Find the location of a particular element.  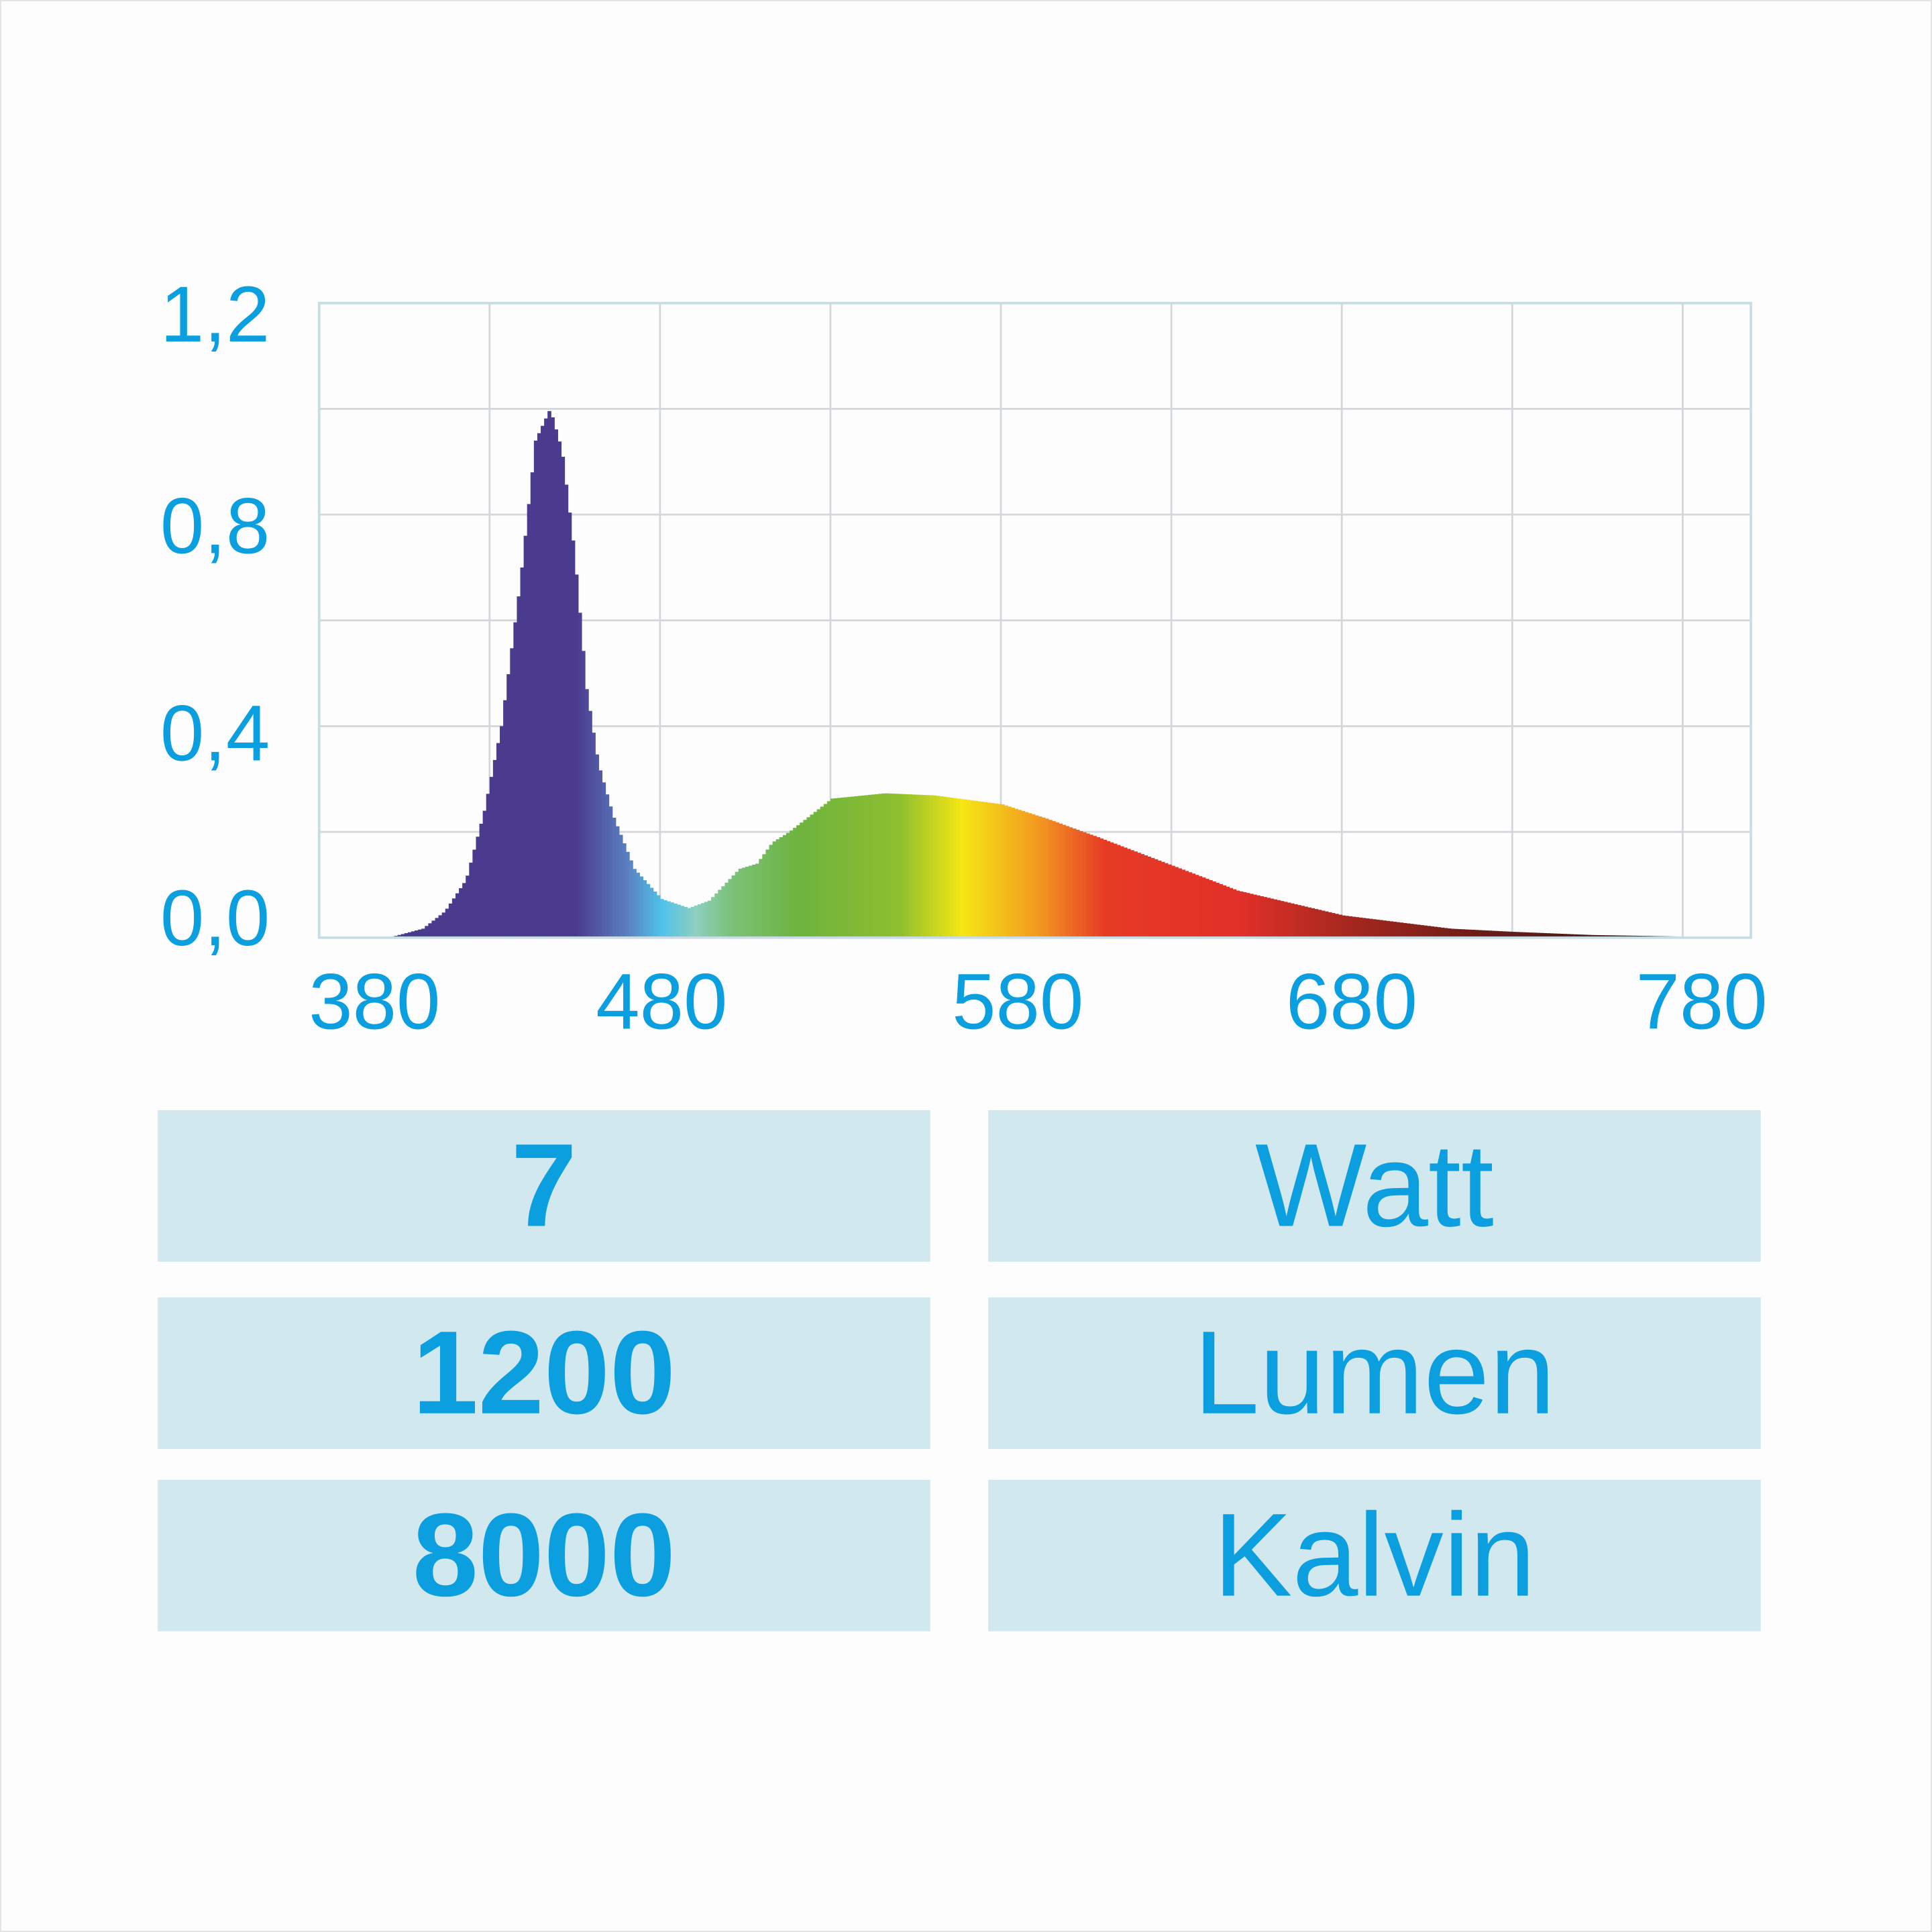

x-tick-label: 380 is located at coordinates (375, 1001).